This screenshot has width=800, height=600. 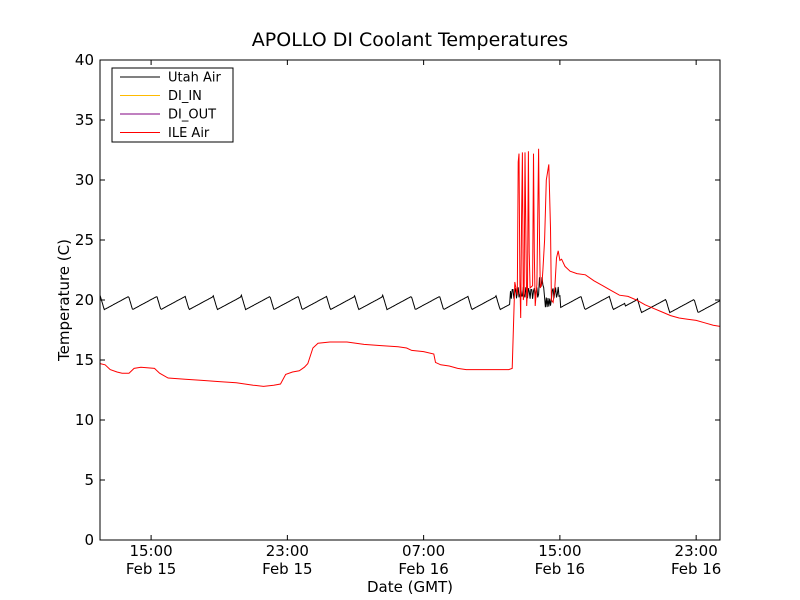 What do you see at coordinates (423, 551) in the screenshot?
I see `x-tick-time-label: 07:00` at bounding box center [423, 551].